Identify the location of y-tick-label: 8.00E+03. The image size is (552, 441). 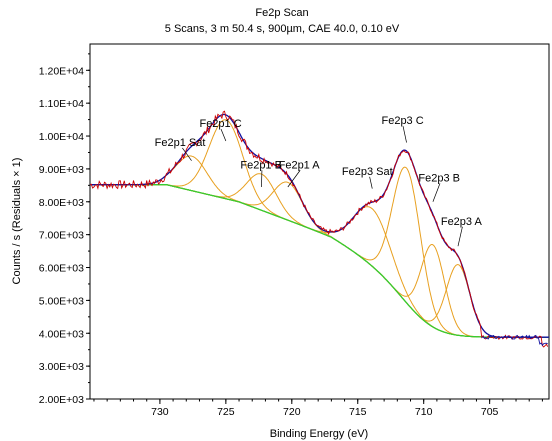
(61, 203).